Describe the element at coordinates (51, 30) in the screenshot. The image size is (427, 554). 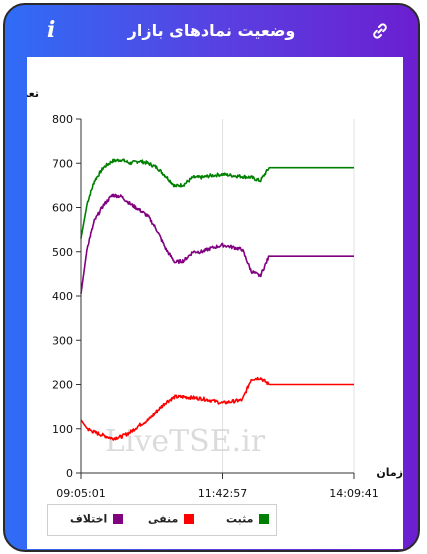
I see `info-icon: i` at that location.